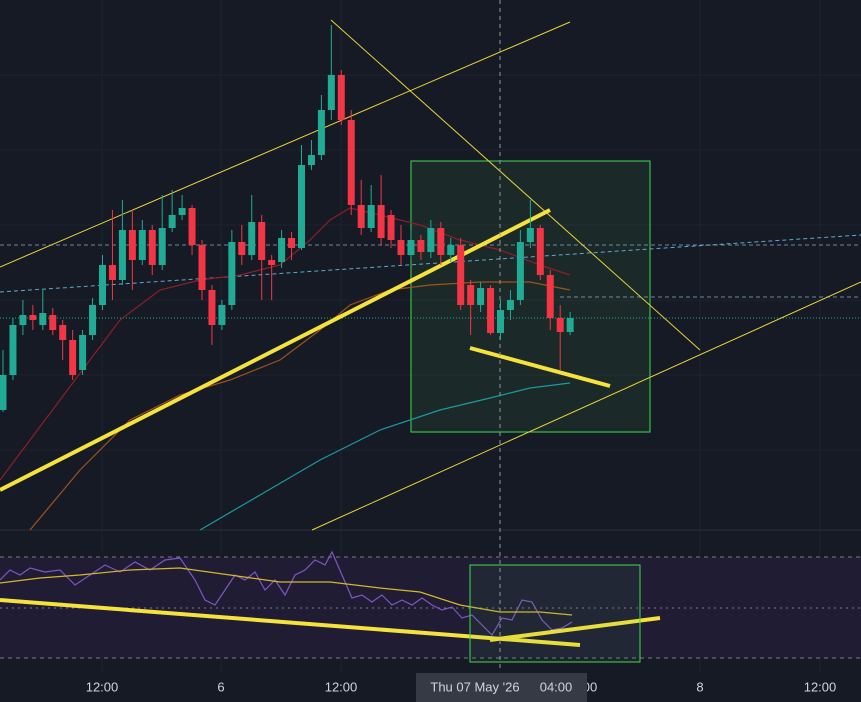 The height and width of the screenshot is (702, 861). I want to click on crosshair-label, so click(501, 687).